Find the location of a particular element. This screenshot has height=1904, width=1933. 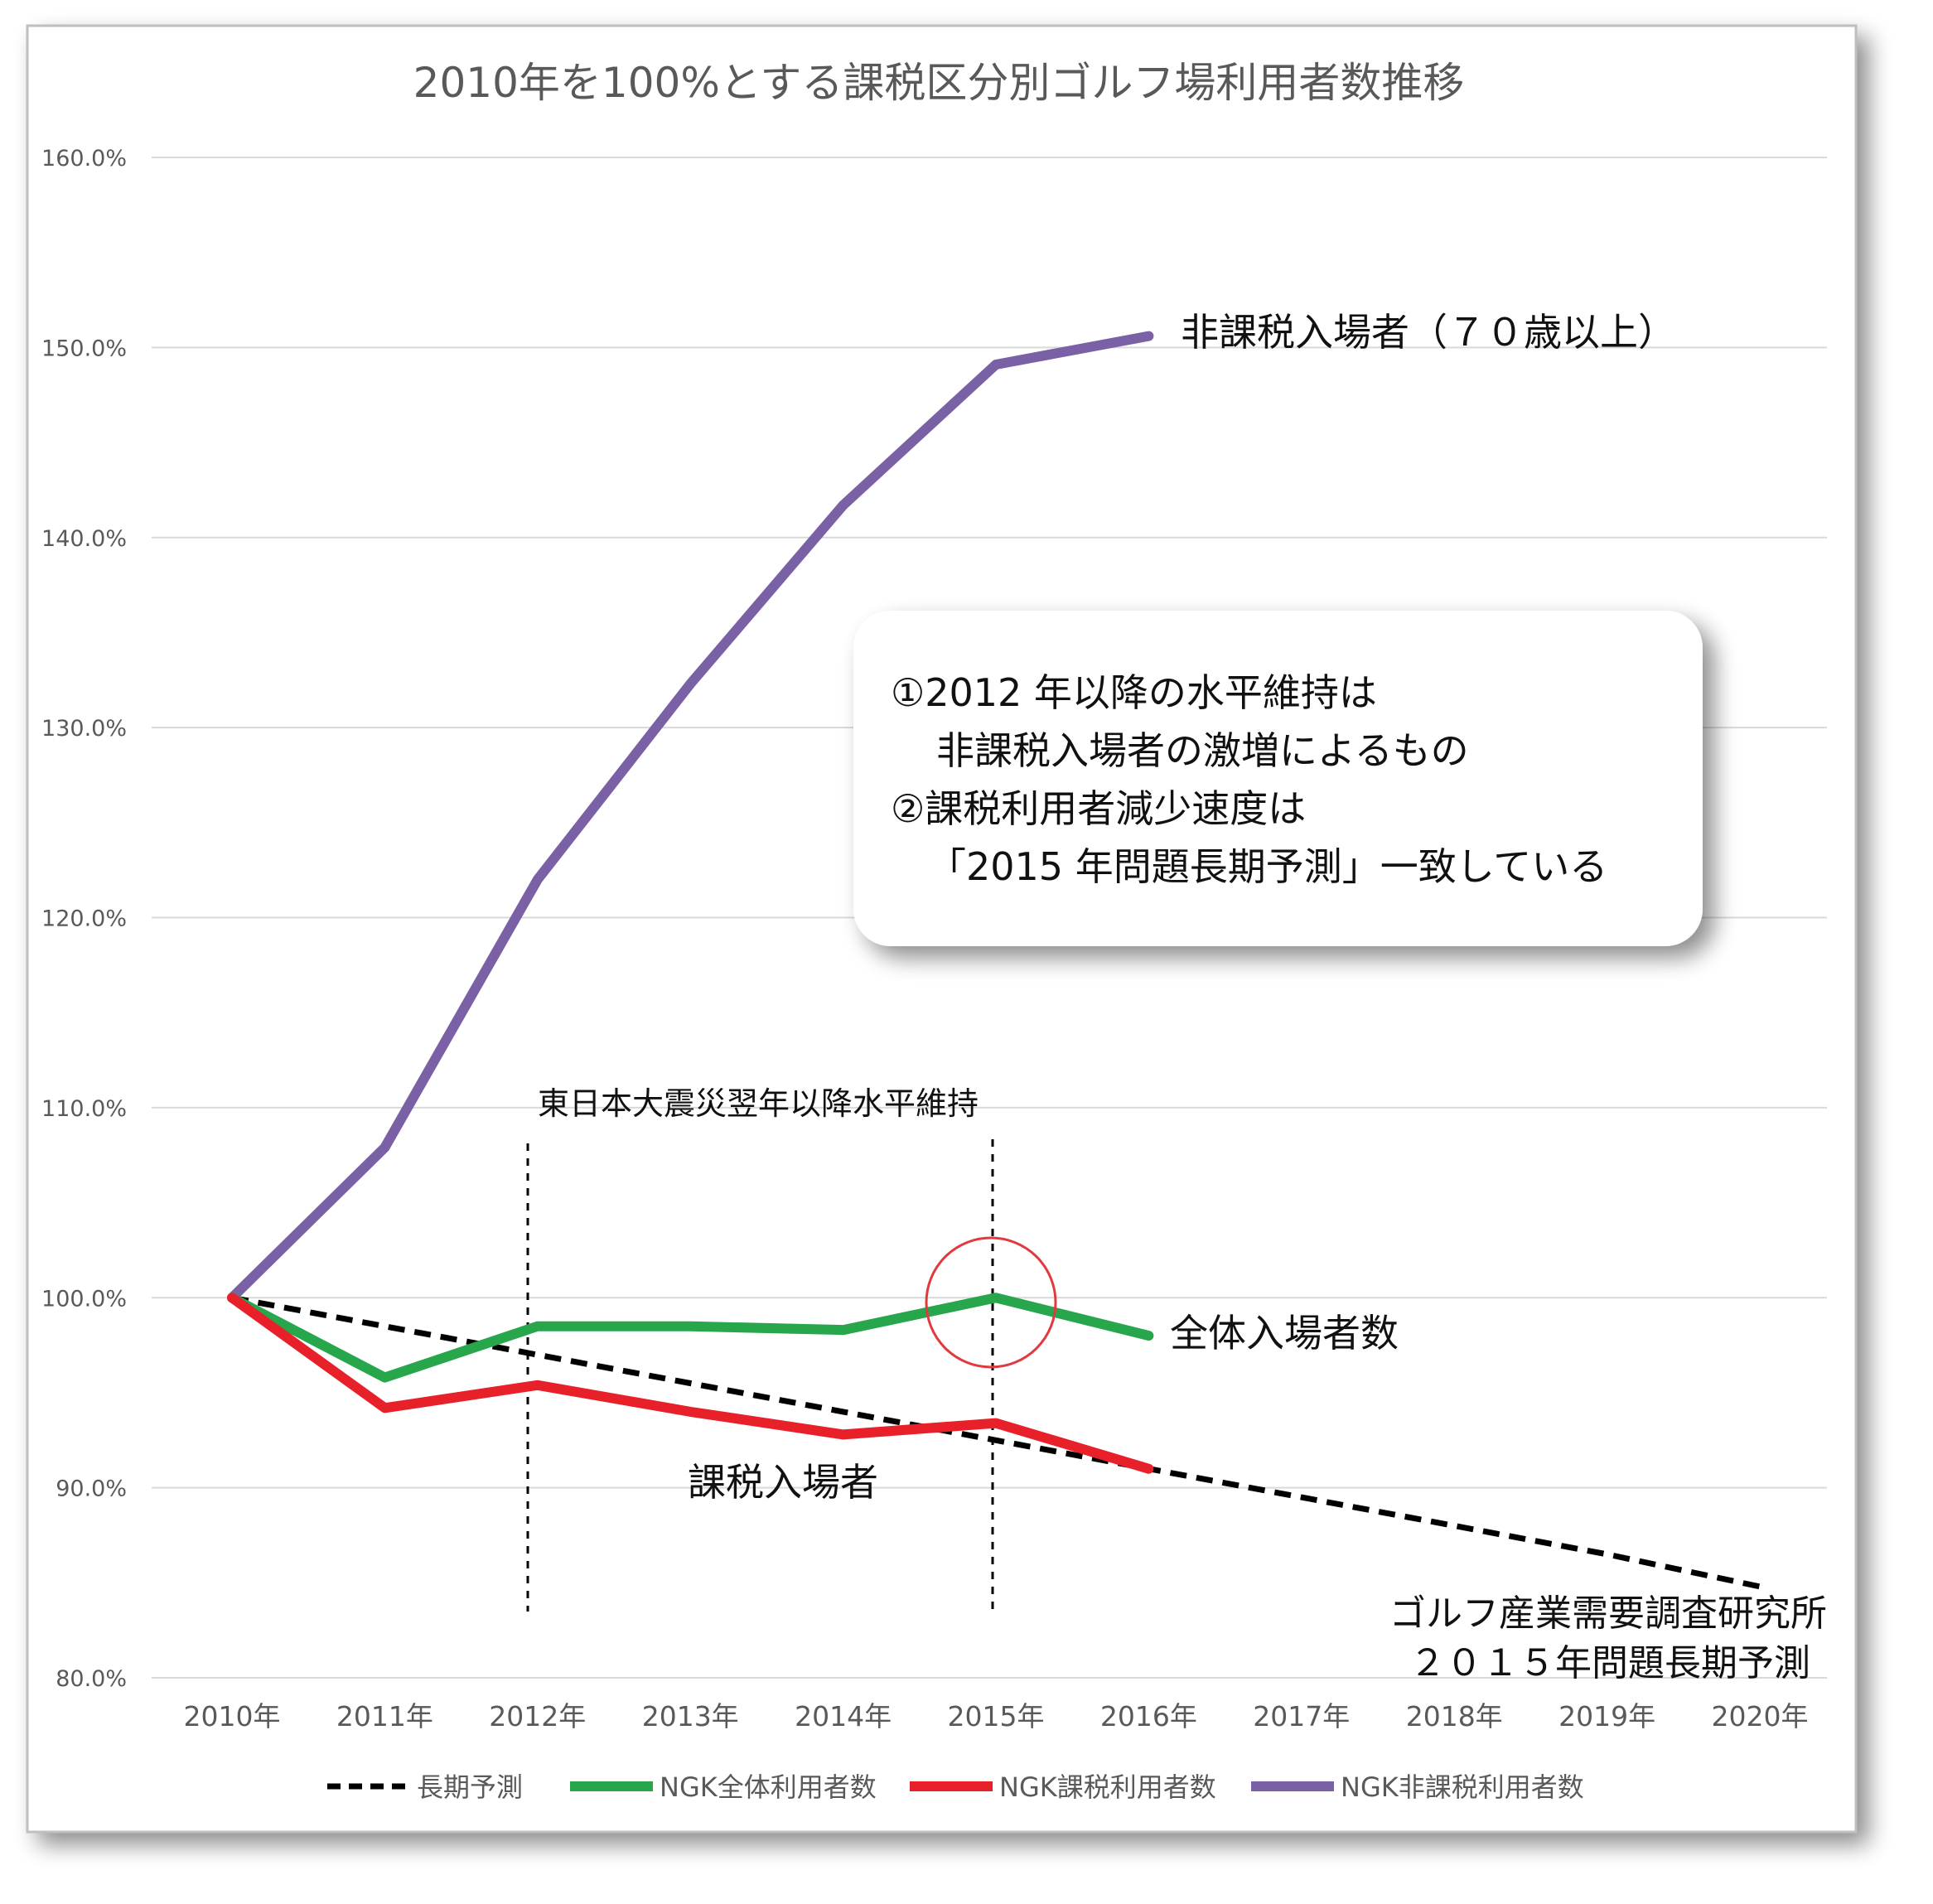

legend-label: 長期予測 is located at coordinates (470, 1787).